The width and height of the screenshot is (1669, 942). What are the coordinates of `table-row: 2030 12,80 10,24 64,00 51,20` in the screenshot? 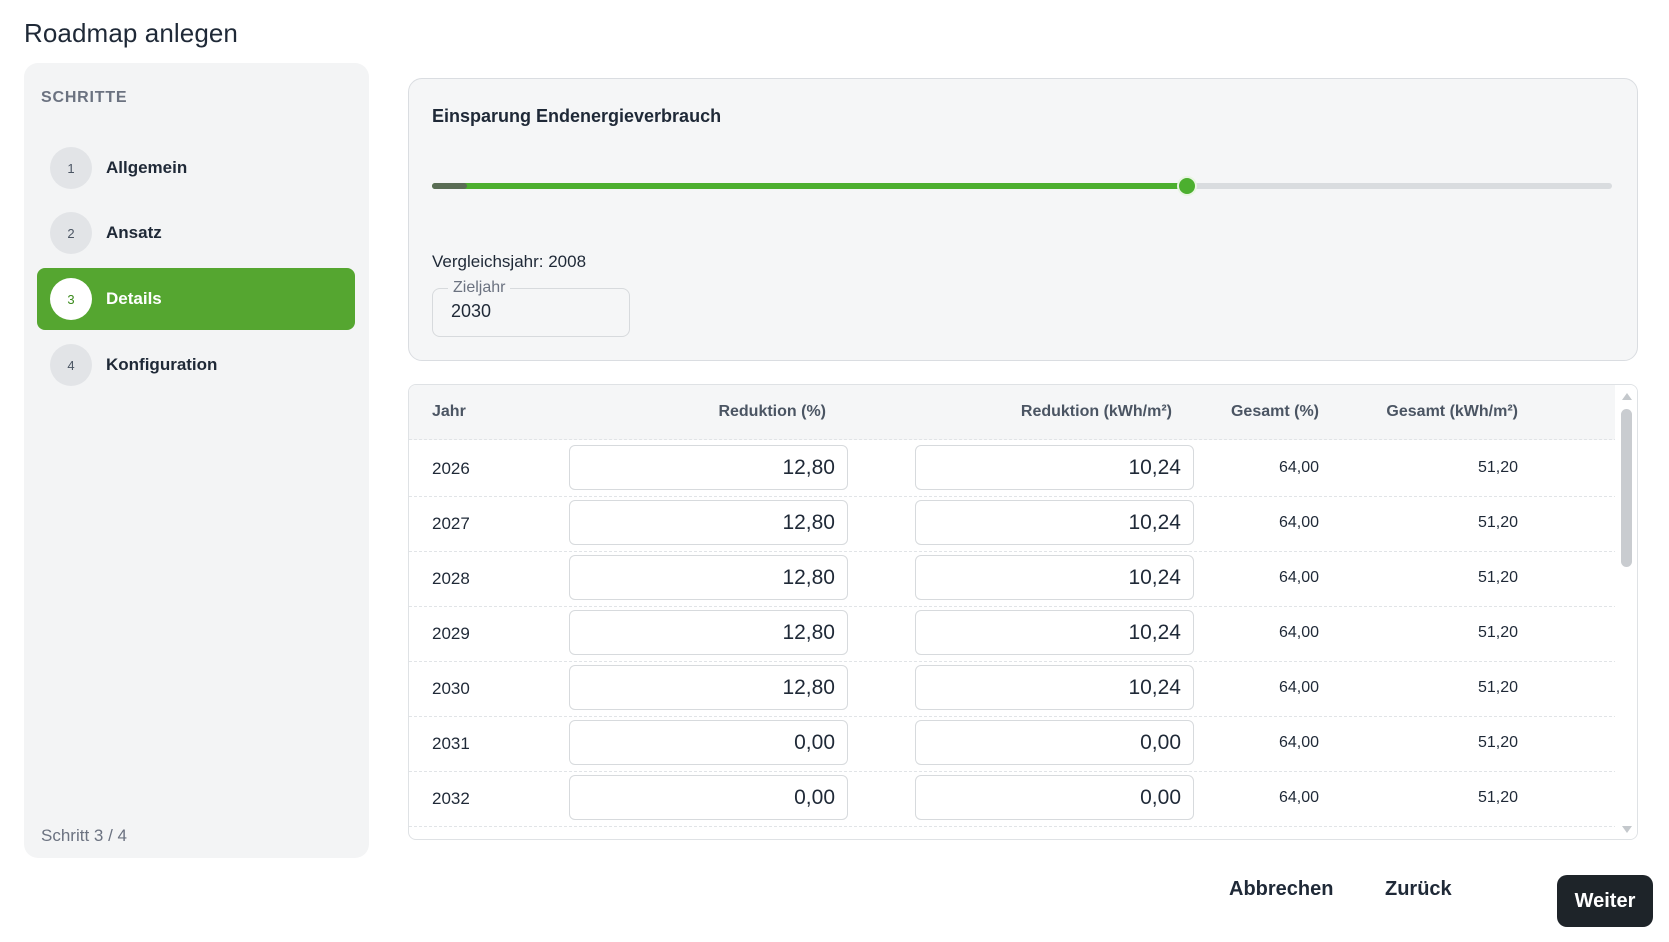 It's located at (1013, 688).